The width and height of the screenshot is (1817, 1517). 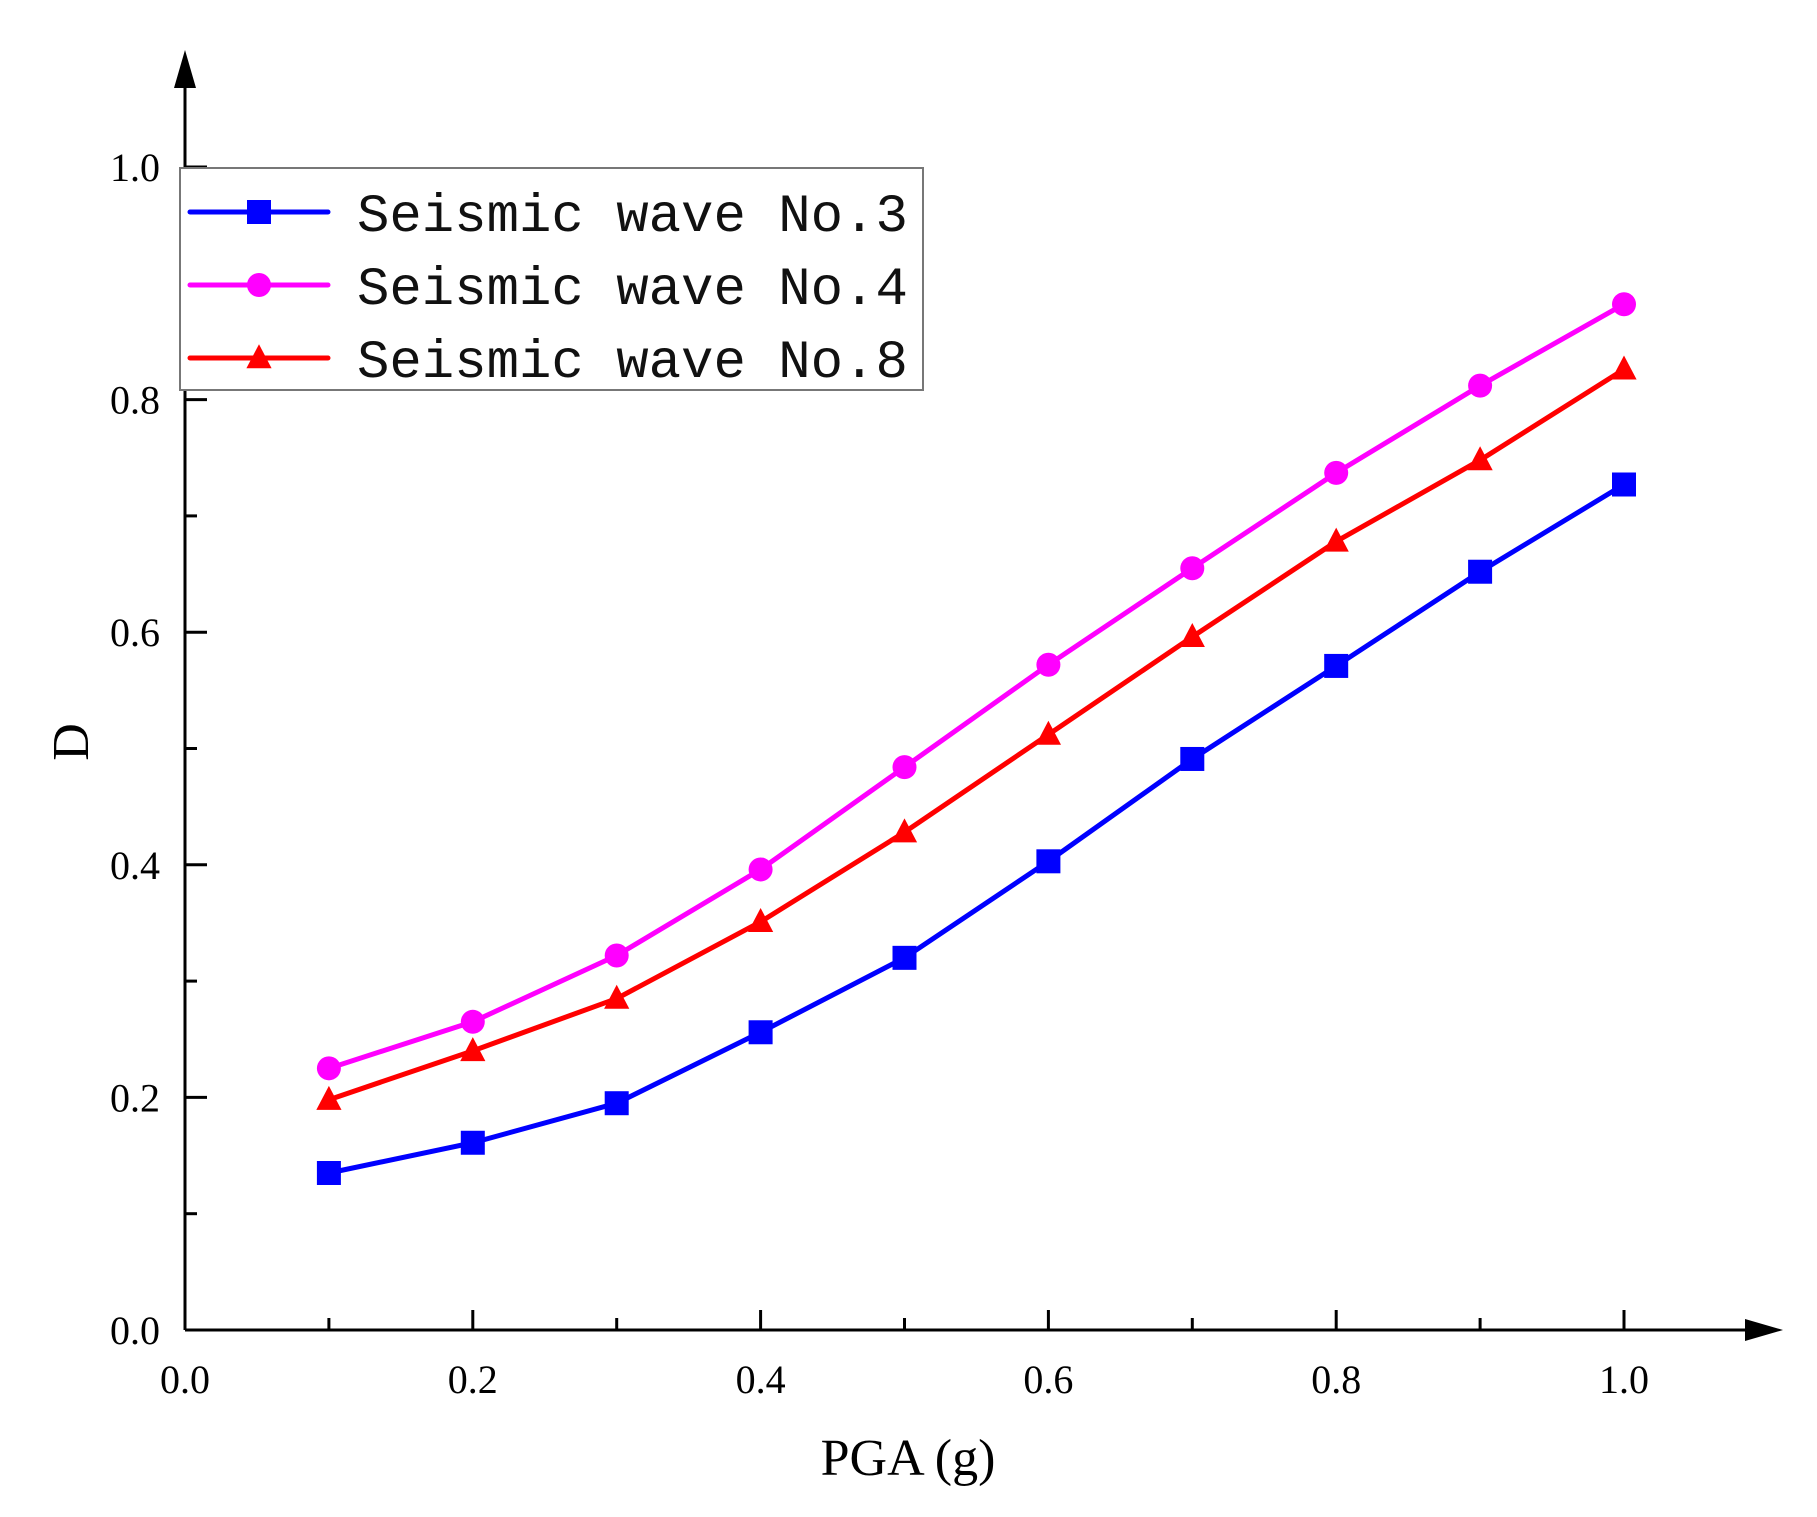 I want to click on y-tick-label: 0.4, so click(x=135, y=865).